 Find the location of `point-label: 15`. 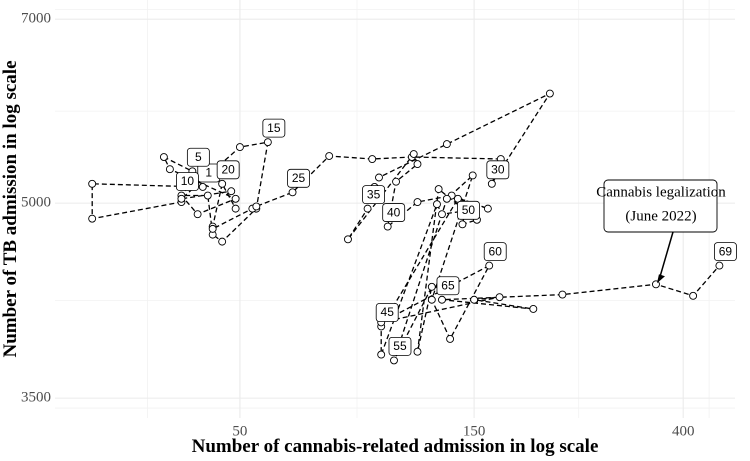

point-label: 15 is located at coordinates (274, 128).